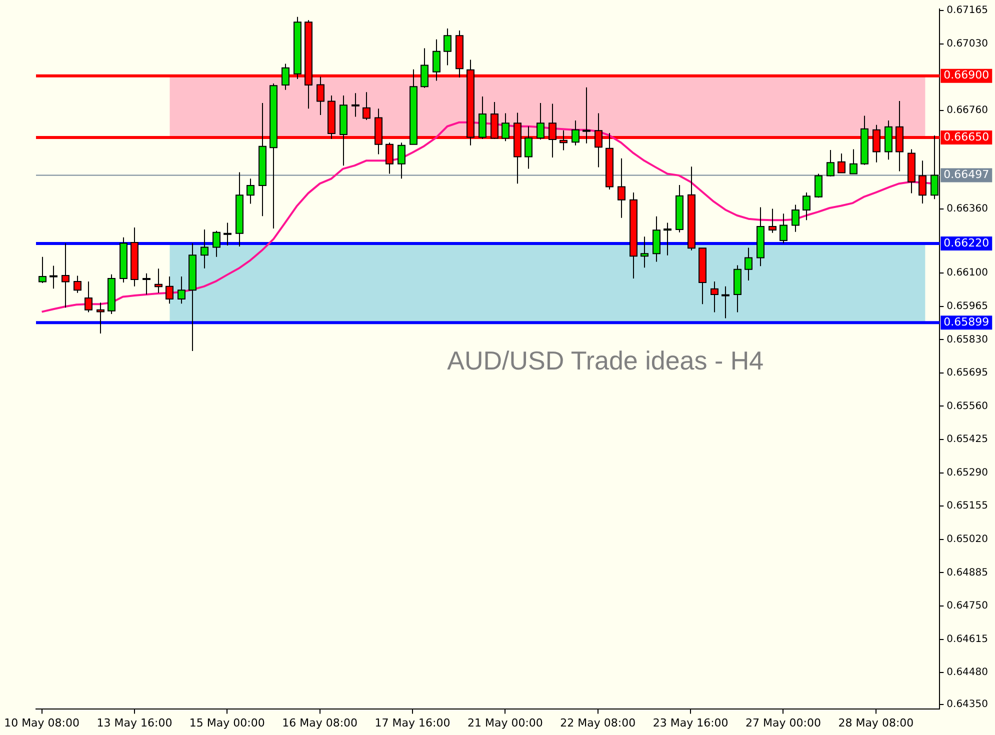  I want to click on y-tick-label: 0.64885, so click(967, 572).